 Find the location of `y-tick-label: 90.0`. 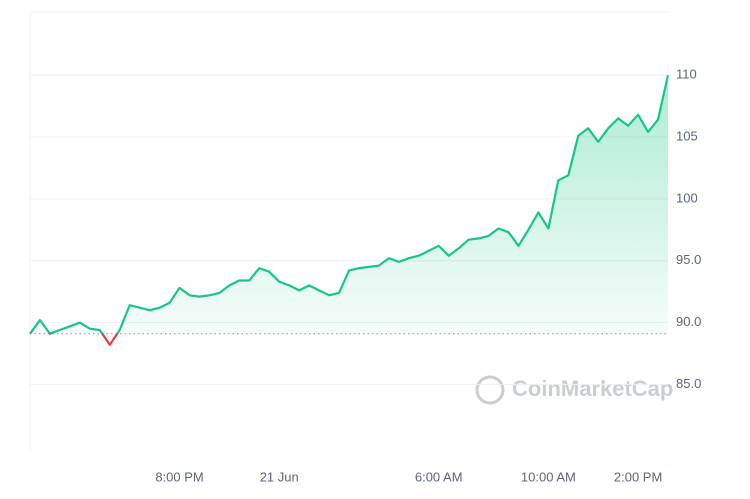

y-tick-label: 90.0 is located at coordinates (688, 321).